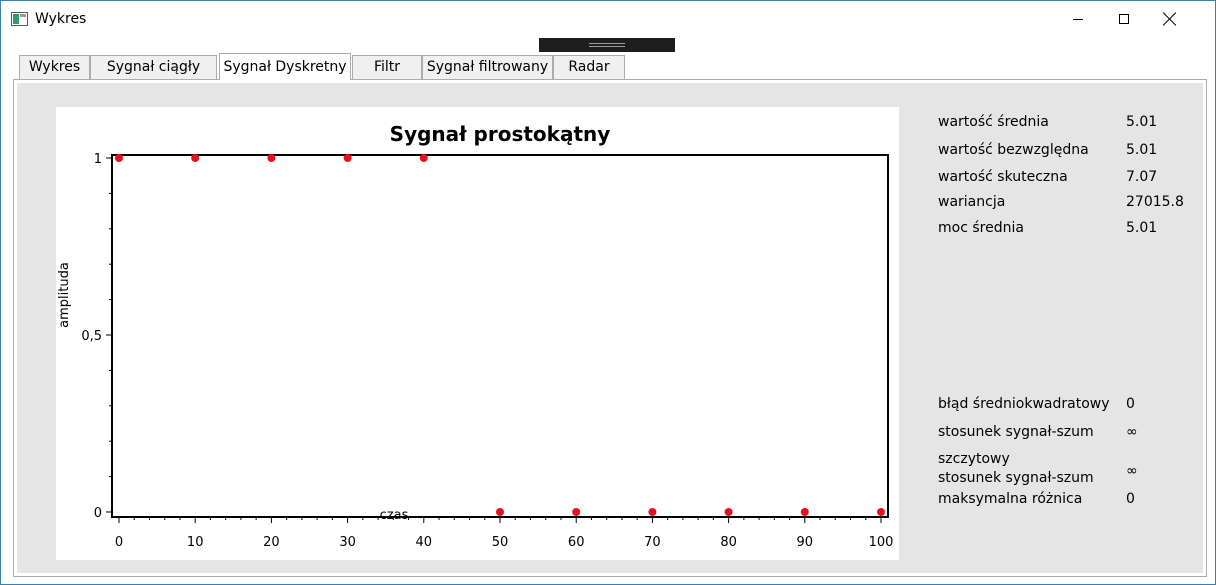 This screenshot has width=1216, height=585. I want to click on stat-label-rms: wartość skuteczna, so click(1003, 177).